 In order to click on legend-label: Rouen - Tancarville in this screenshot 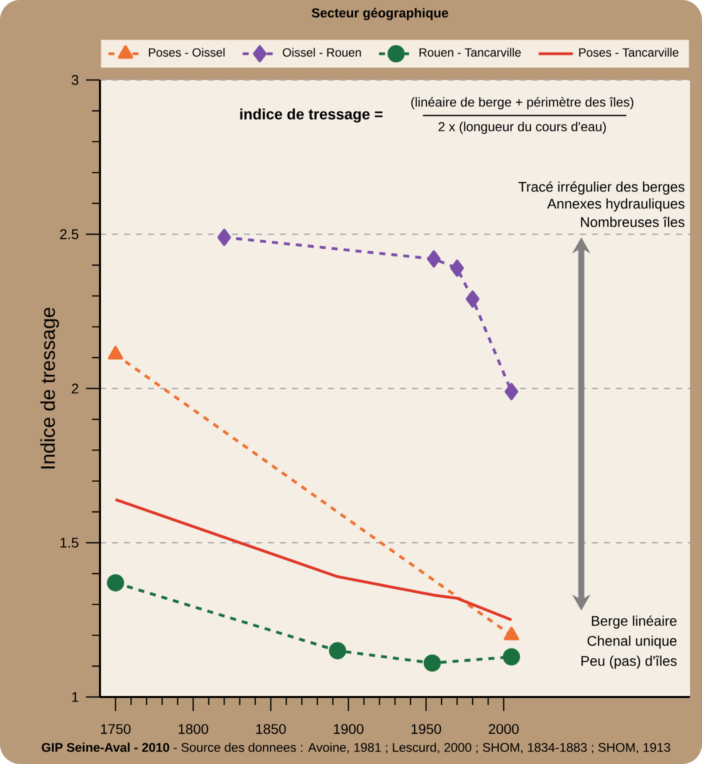, I will do `click(470, 52)`.